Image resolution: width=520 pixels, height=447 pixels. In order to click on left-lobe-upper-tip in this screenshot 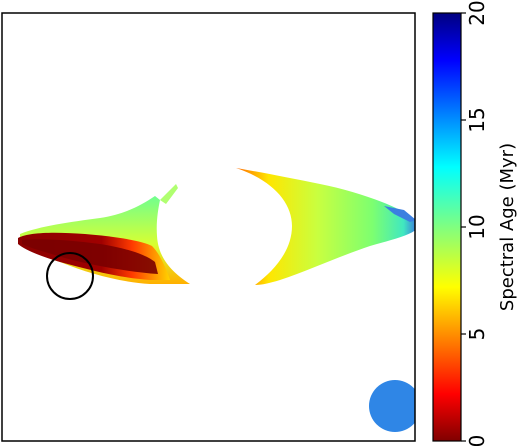, I will do `click(169, 194)`.